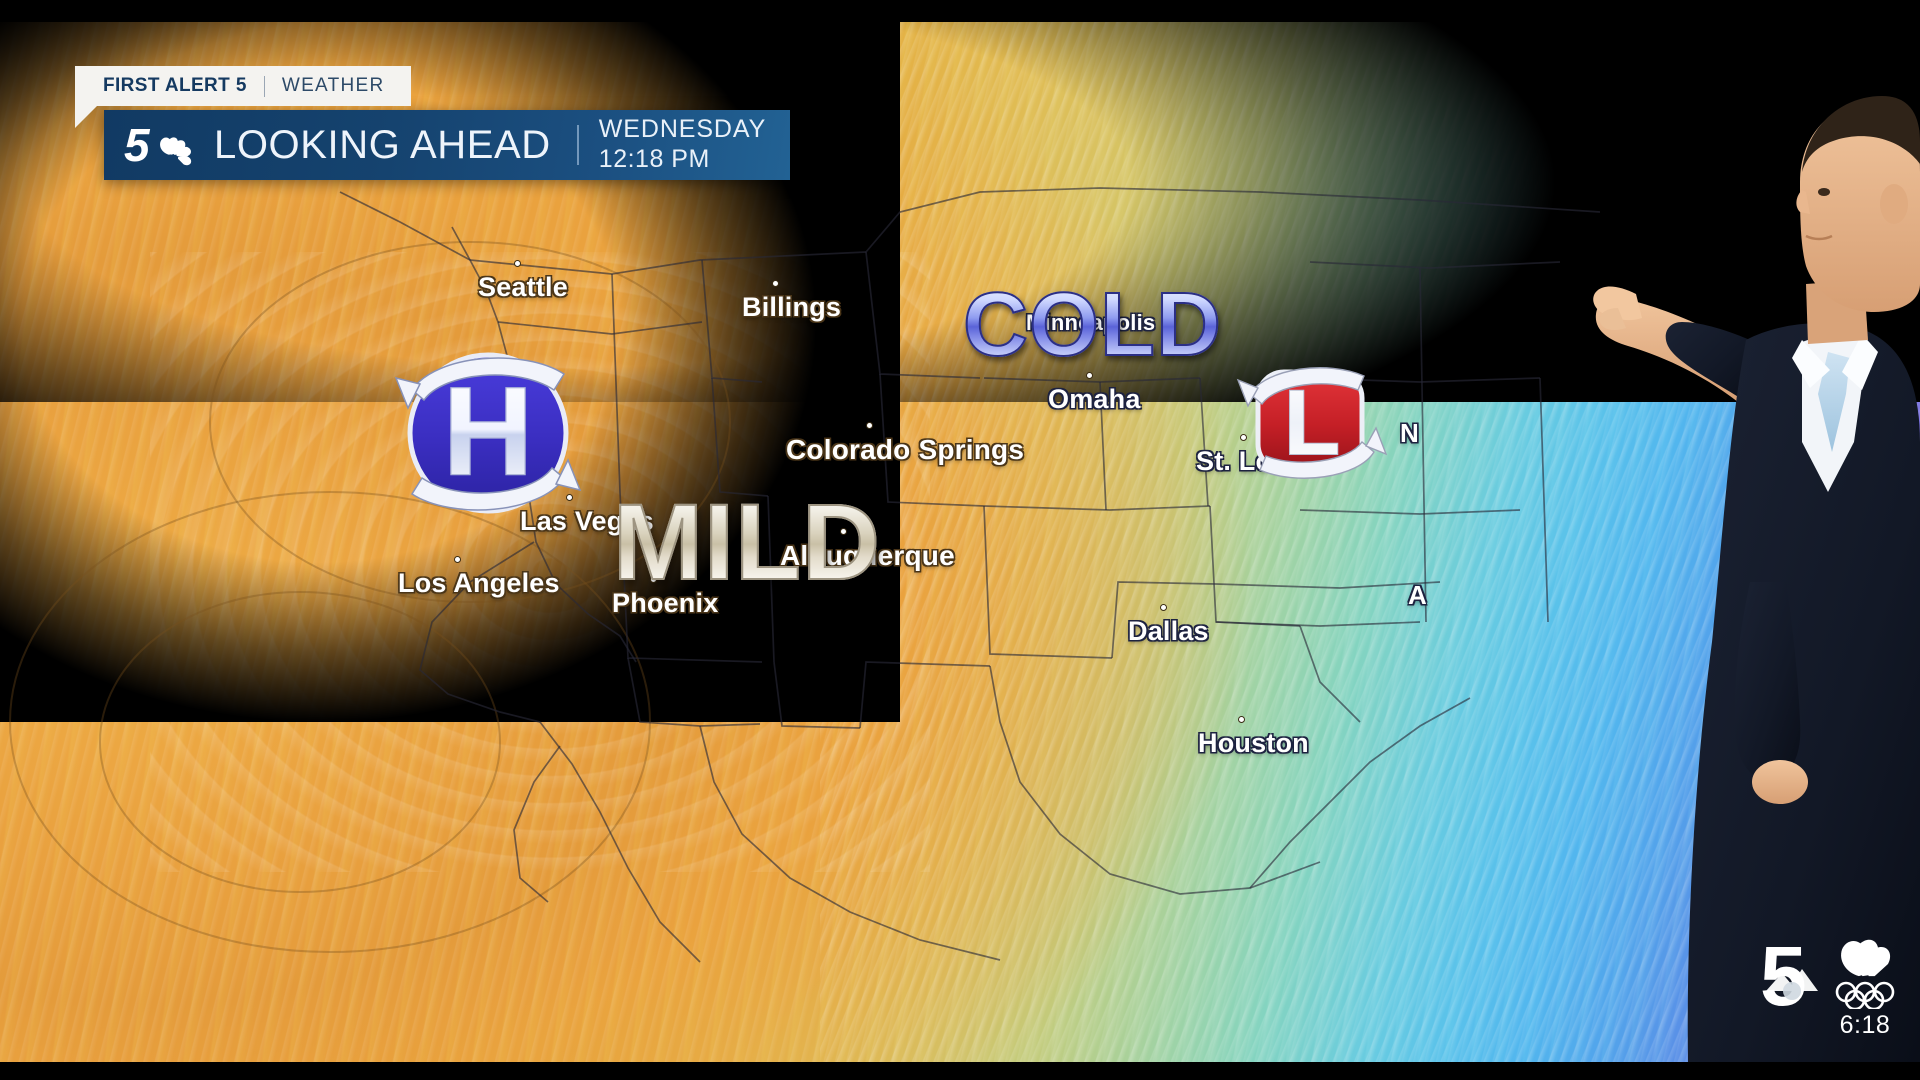 The image size is (1920, 1080). I want to click on bug-clock: 6:18, so click(1865, 1025).